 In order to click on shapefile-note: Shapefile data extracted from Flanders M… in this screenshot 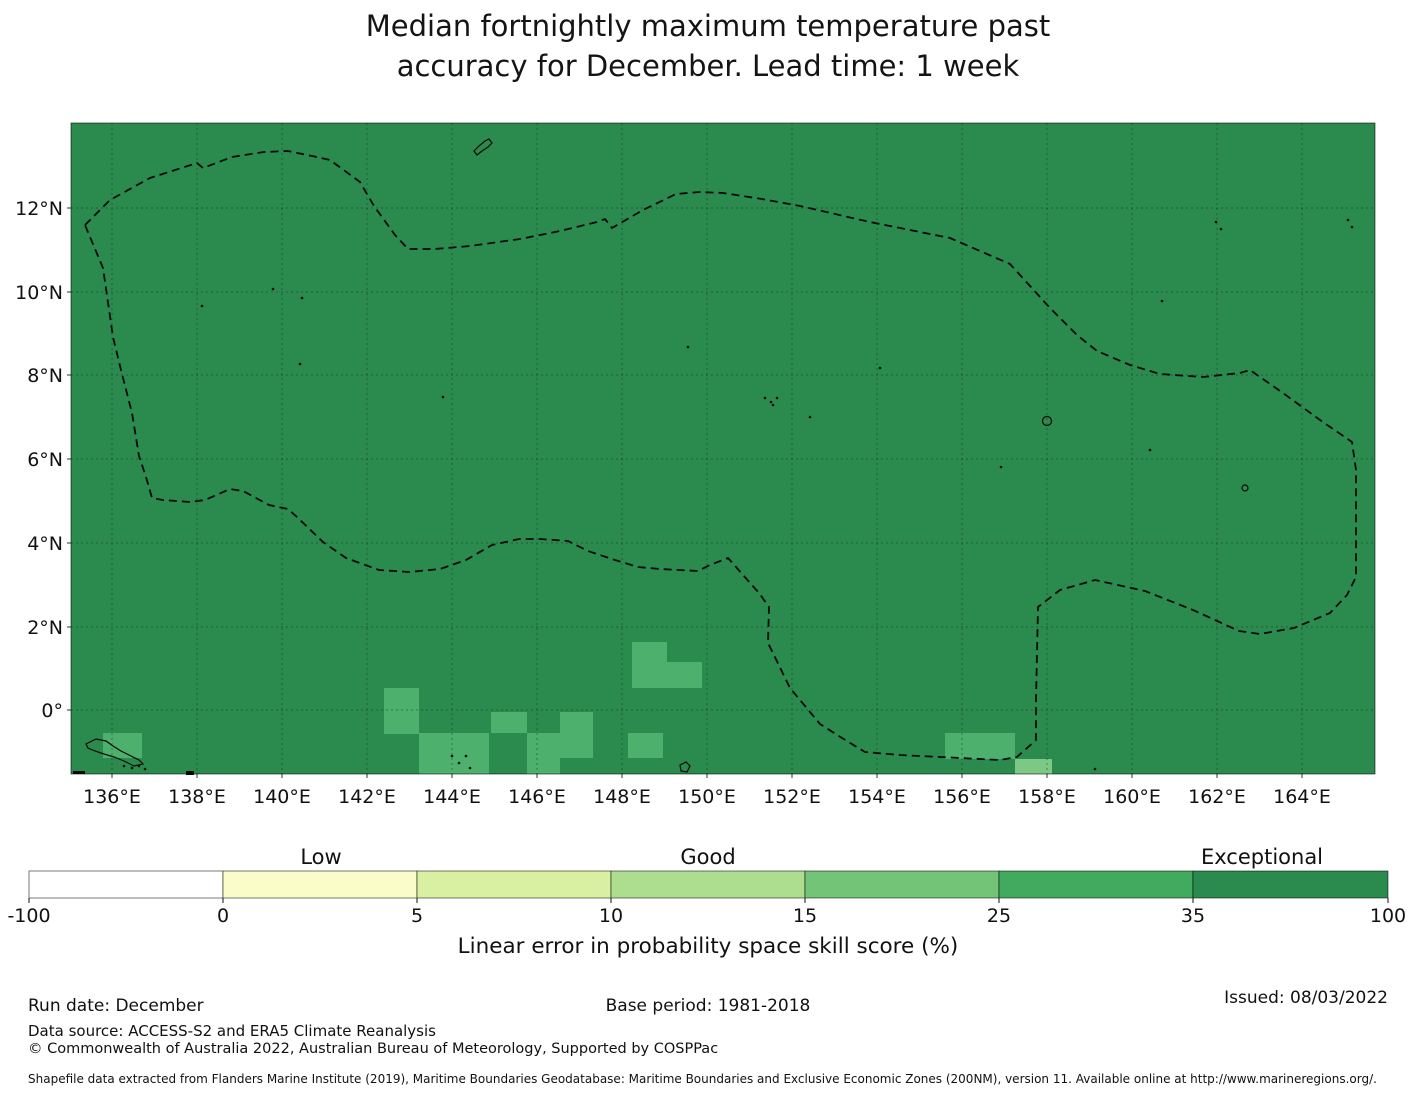, I will do `click(702, 1079)`.